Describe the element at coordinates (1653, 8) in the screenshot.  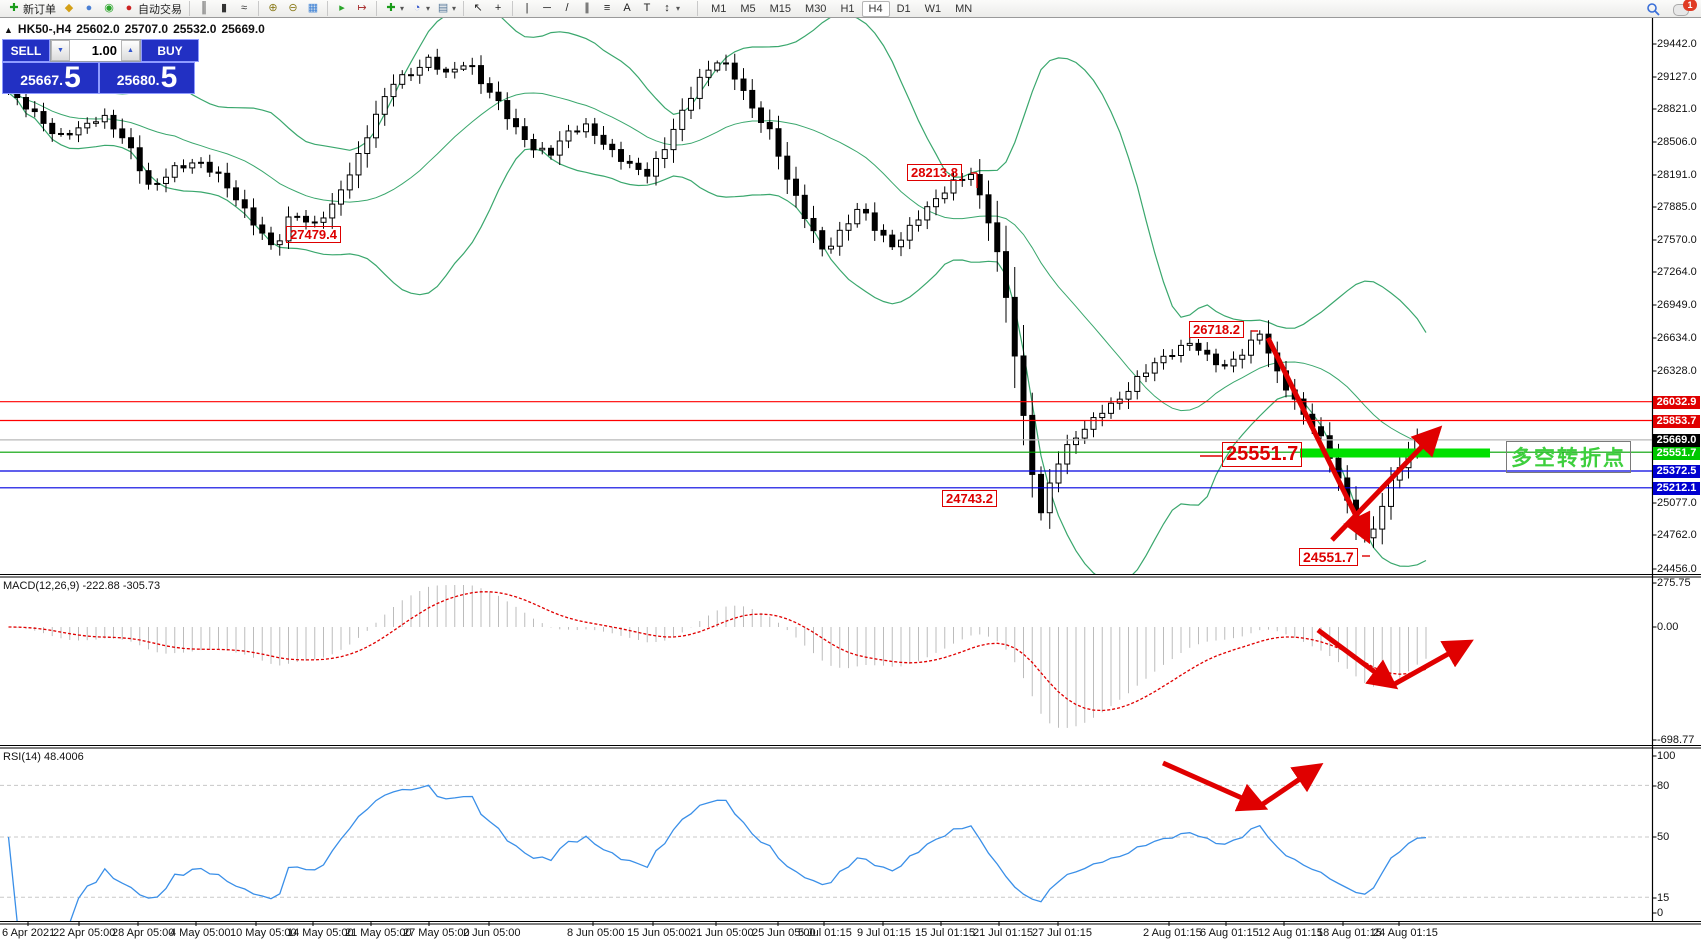
I see `search-button` at that location.